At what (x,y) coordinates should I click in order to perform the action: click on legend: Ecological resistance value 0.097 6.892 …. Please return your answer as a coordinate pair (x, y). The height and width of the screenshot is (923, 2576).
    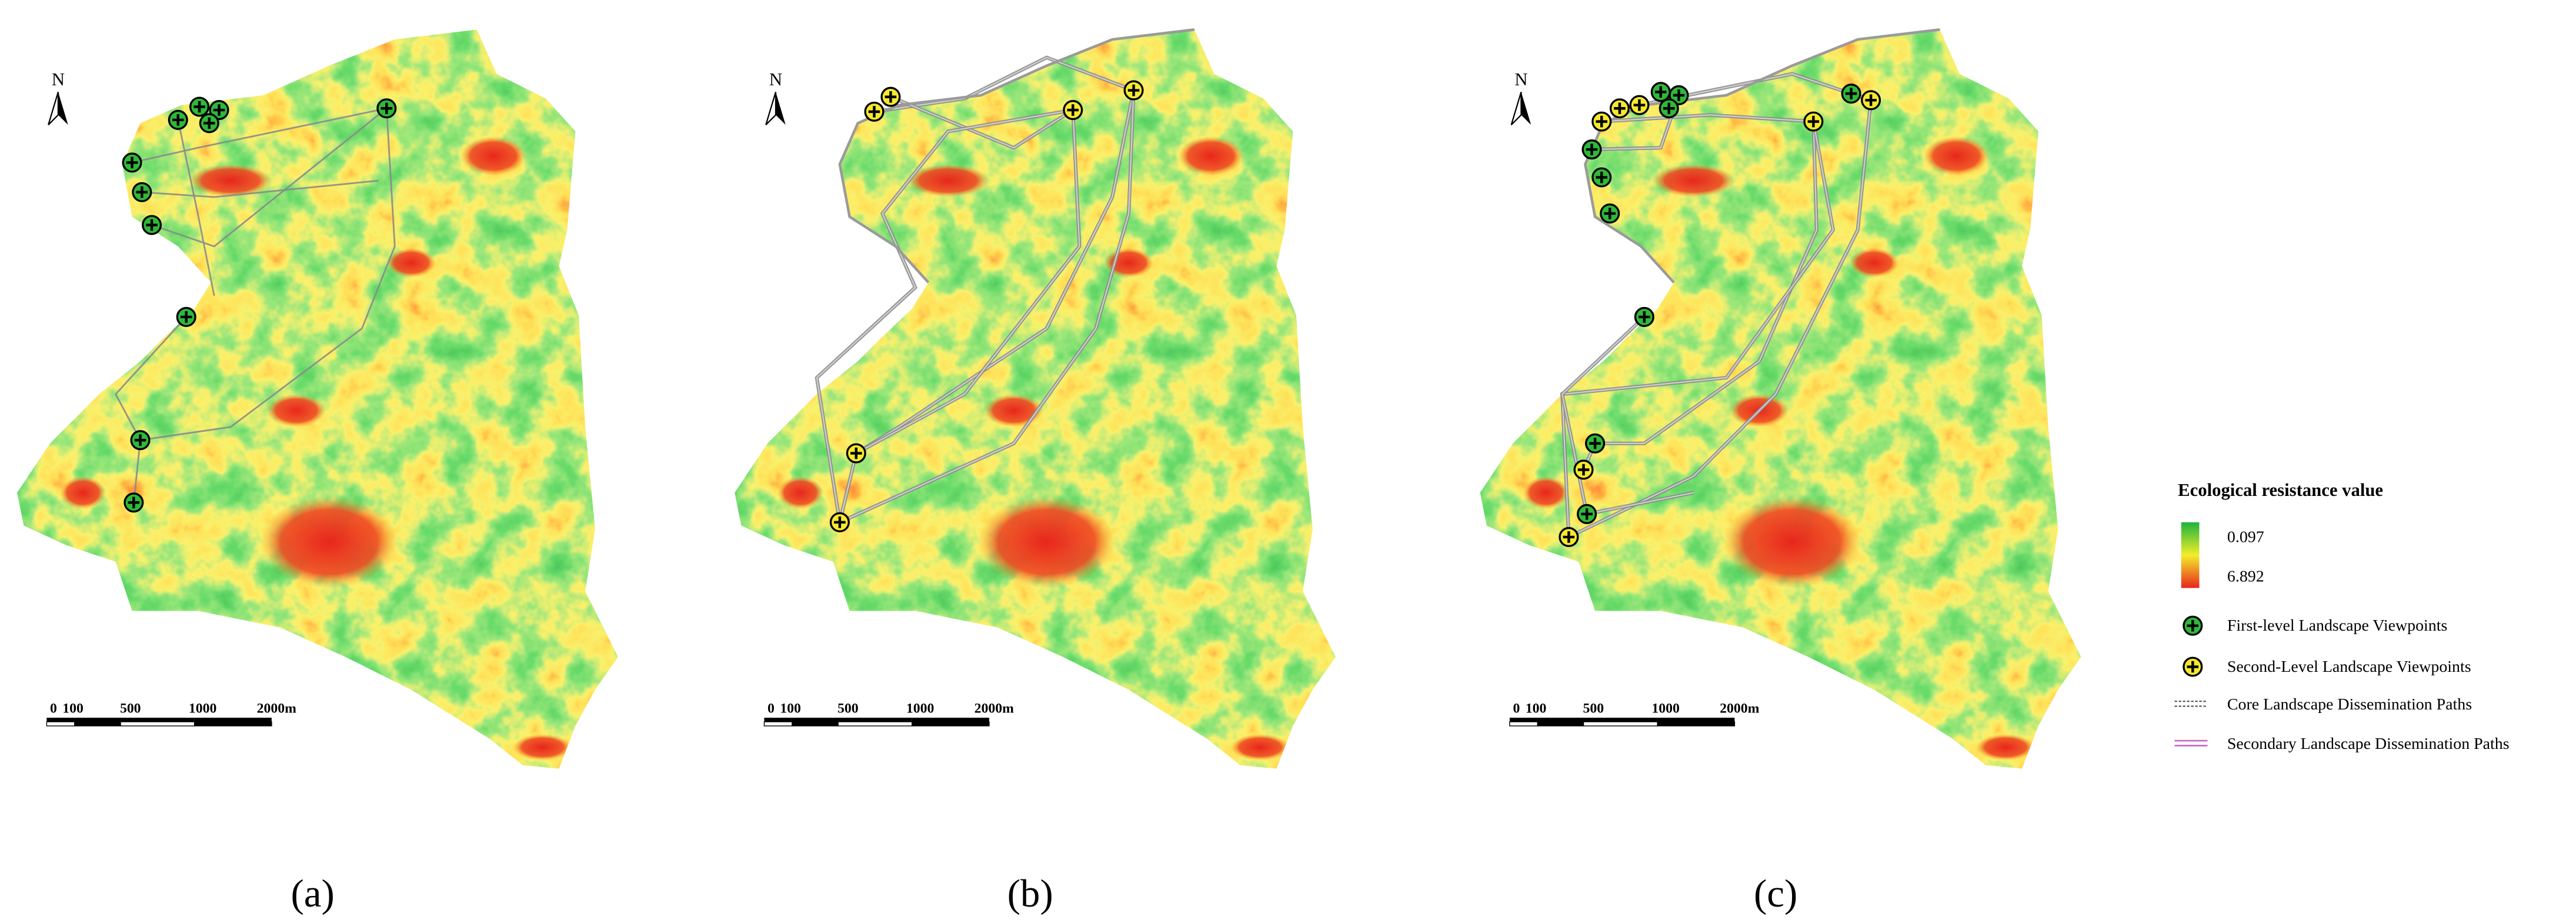
    Looking at the image, I should click on (2342, 616).